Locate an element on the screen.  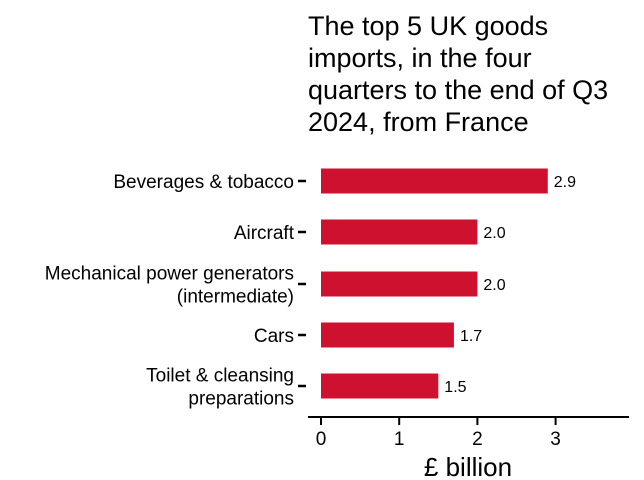
category-label: Toilet & cleansing is located at coordinates (220, 376).